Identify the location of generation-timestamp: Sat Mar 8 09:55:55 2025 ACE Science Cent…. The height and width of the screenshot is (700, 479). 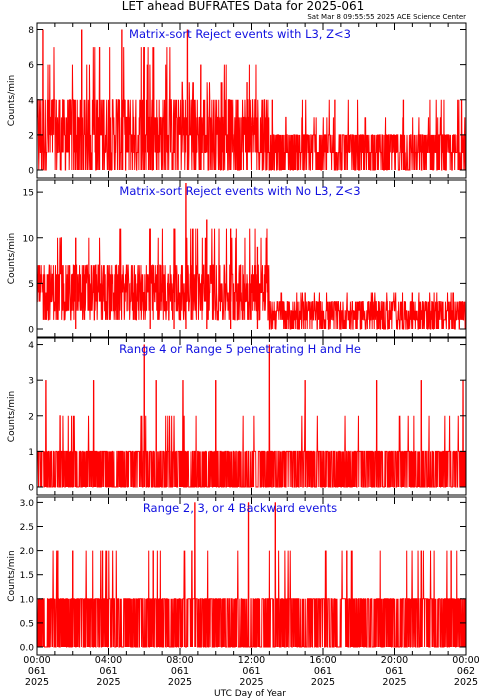
(386, 17).